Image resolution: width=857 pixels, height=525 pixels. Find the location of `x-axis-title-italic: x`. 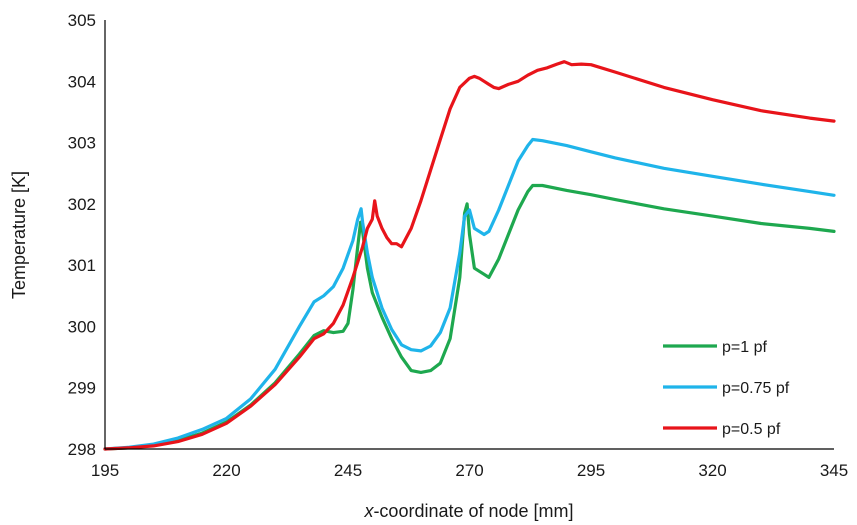

x-axis-title-italic: x is located at coordinates (368, 511).